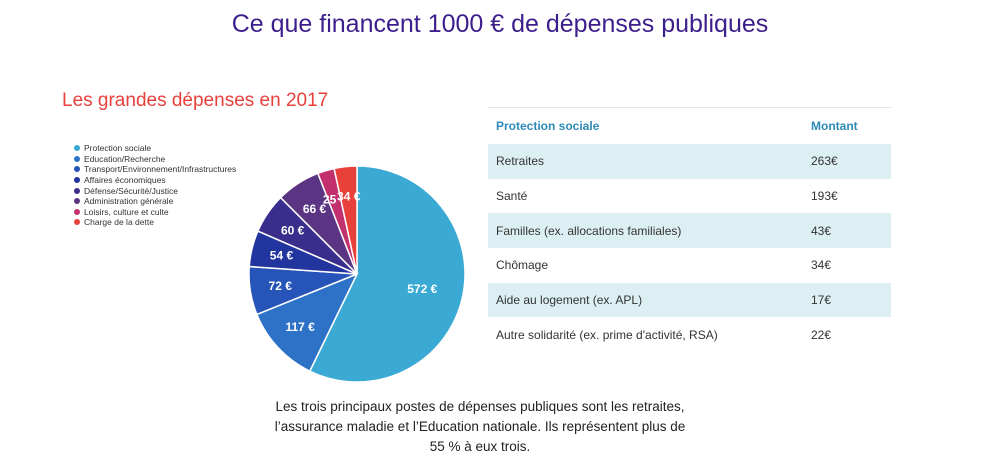 Image resolution: width=1000 pixels, height=473 pixels. I want to click on legend-label: Défense/Sécurité/Justice, so click(131, 190).